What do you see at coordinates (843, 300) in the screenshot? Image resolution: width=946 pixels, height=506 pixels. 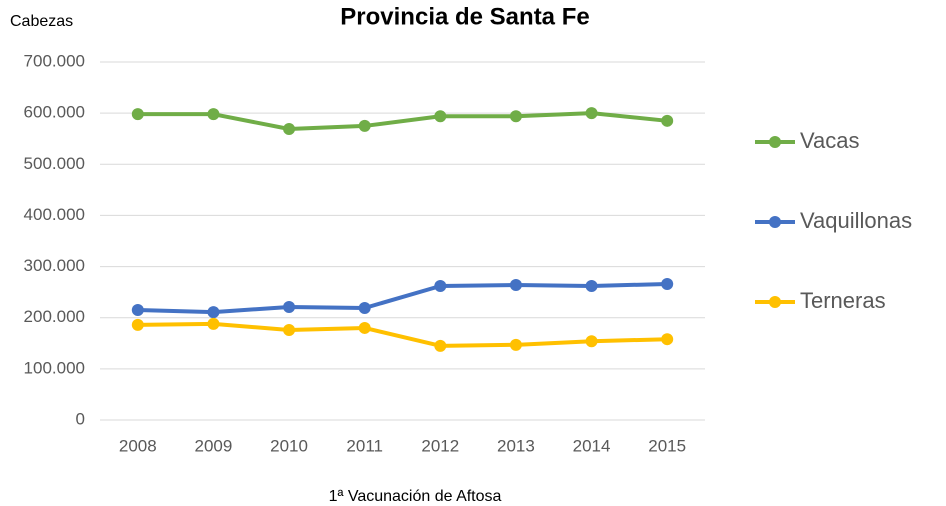 I see `legend-label: Terneras` at bounding box center [843, 300].